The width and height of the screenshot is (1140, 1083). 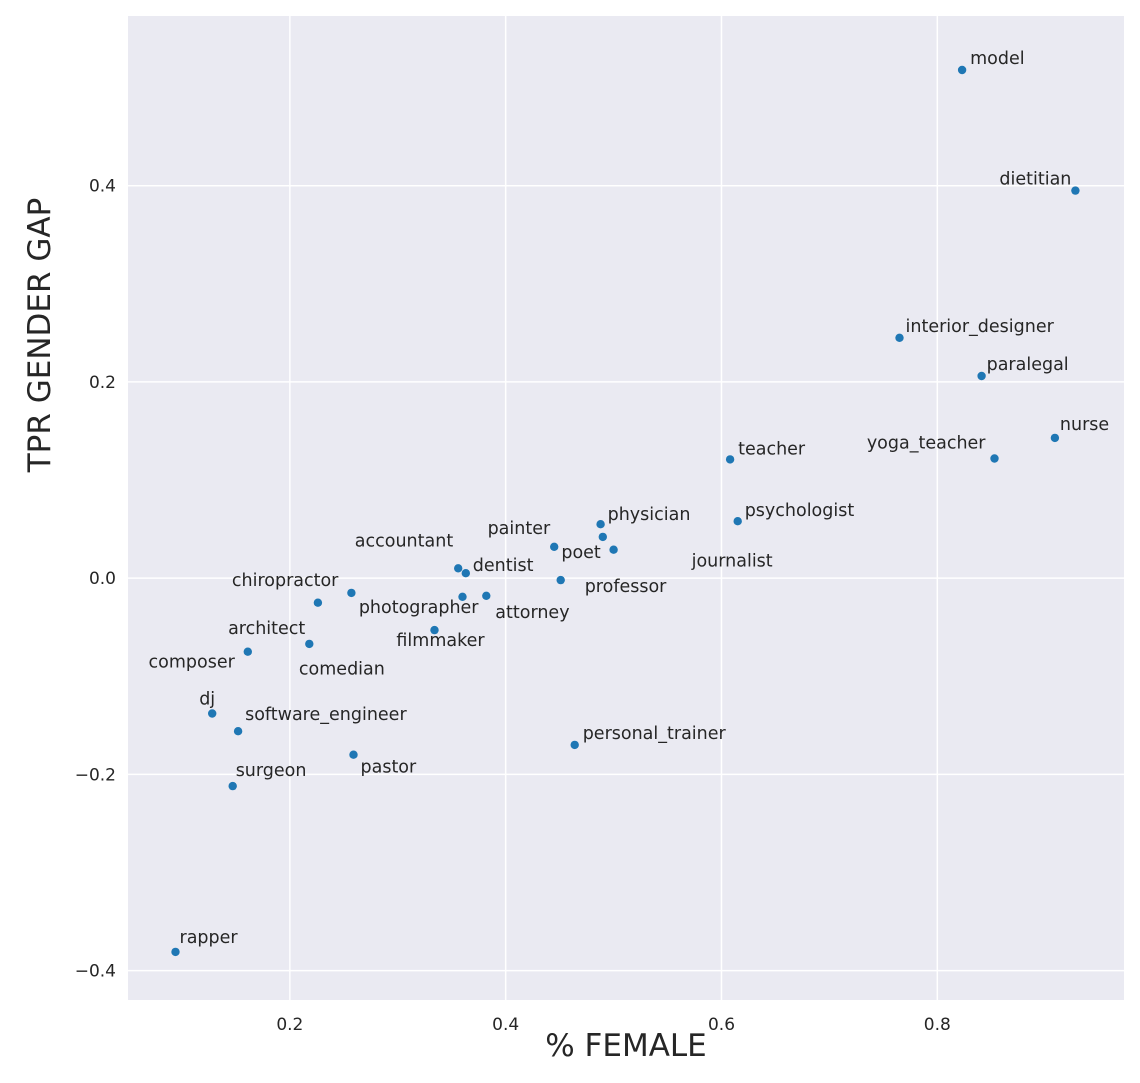 What do you see at coordinates (613, 549) in the screenshot?
I see `scatter-point-journalist` at bounding box center [613, 549].